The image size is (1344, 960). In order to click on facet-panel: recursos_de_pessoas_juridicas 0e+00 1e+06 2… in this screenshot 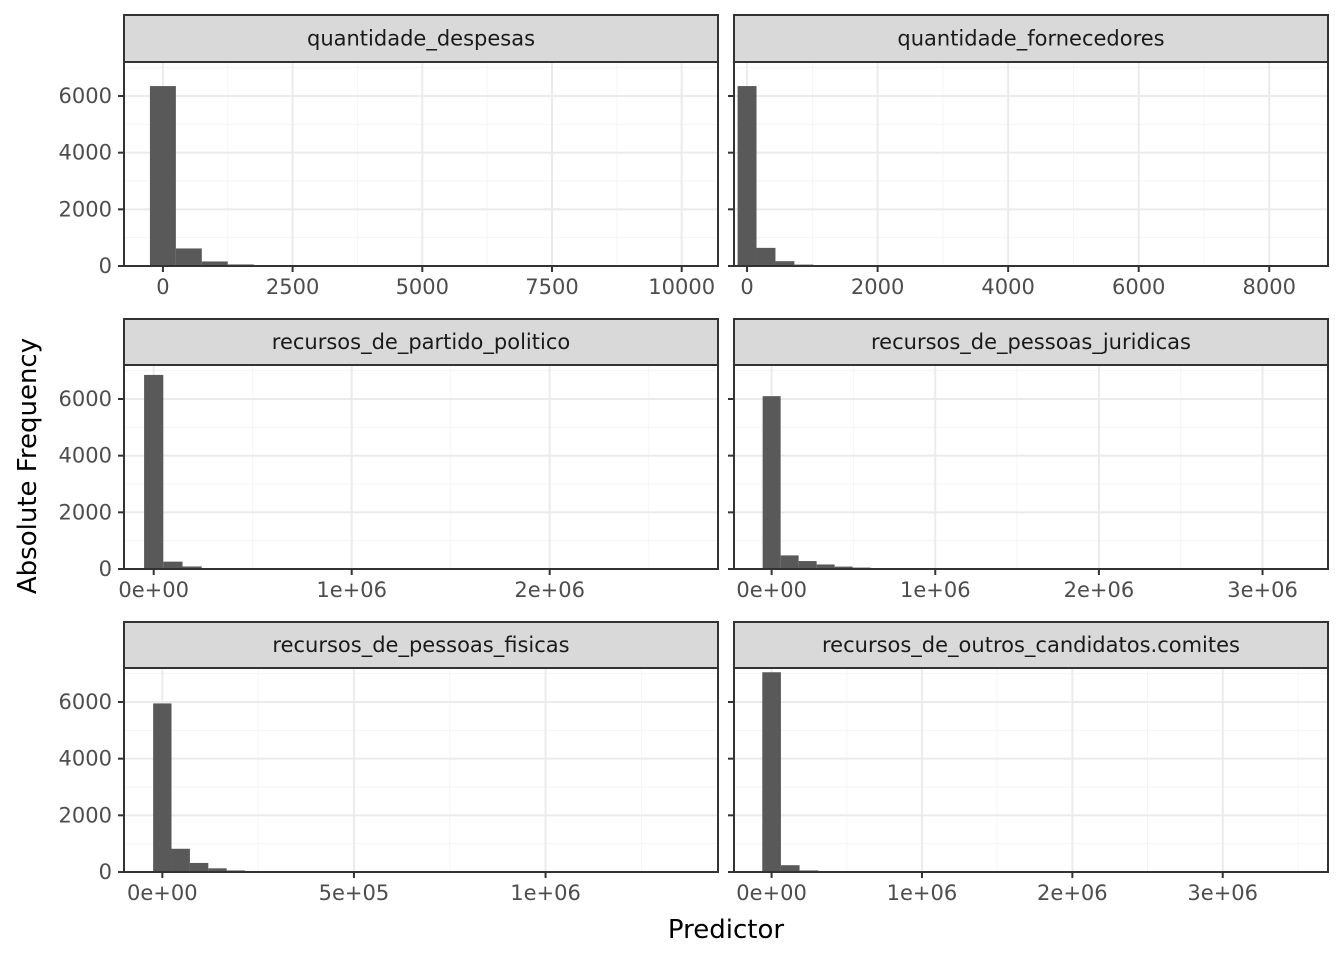, I will do `click(1028, 460)`.